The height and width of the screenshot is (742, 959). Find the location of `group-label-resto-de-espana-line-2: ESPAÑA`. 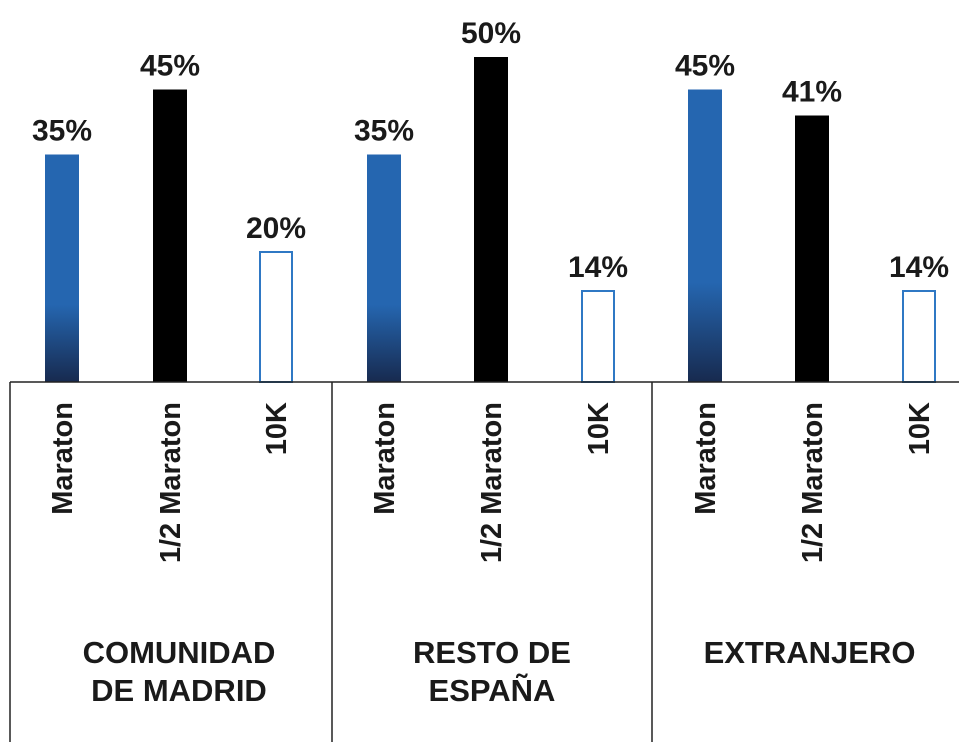

group-label-resto-de-espana-line-2: ESPAÑA is located at coordinates (492, 690).